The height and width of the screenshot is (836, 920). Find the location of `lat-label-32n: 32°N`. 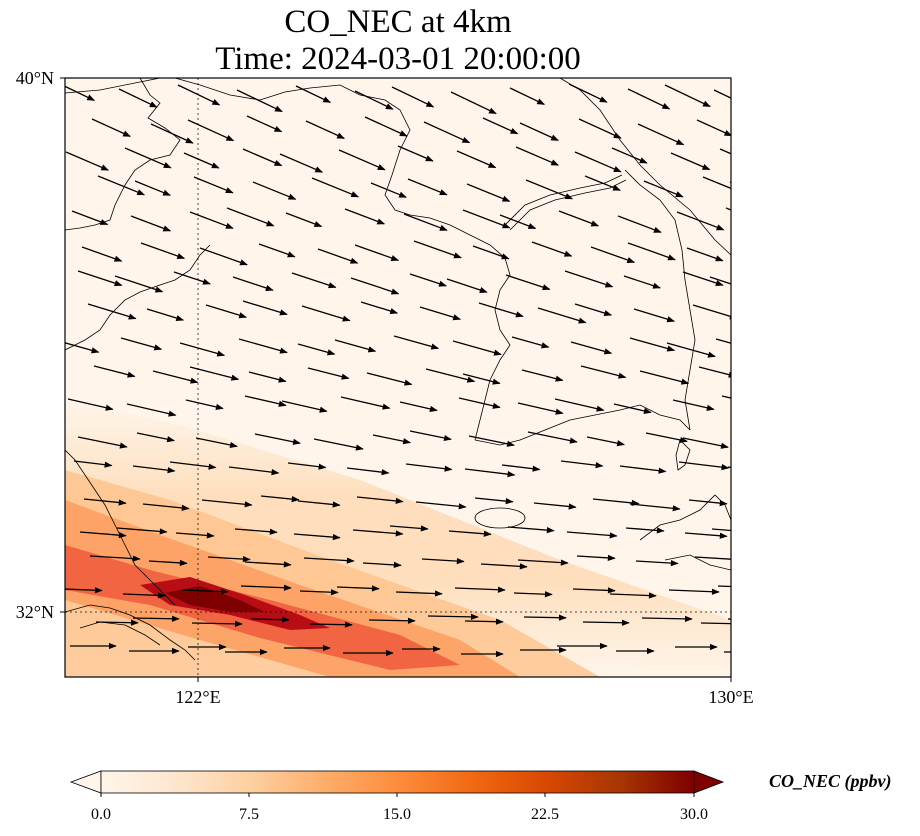

lat-label-32n: 32°N is located at coordinates (34, 612).